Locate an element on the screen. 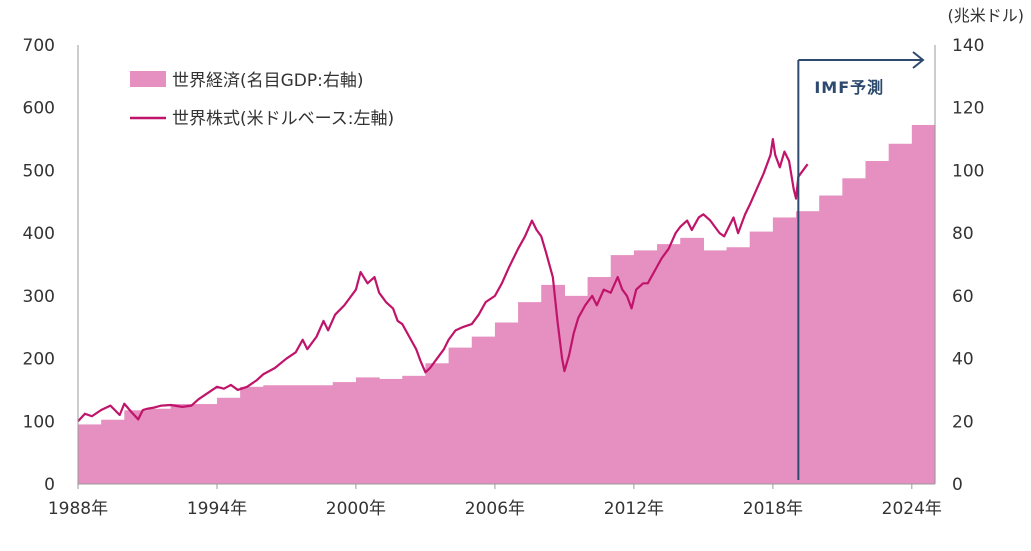 The image size is (1031, 551). x-axis-ticks: 1988年 1994年 2000年 2006年 2012年 2018年 2024年 is located at coordinates (495, 501).